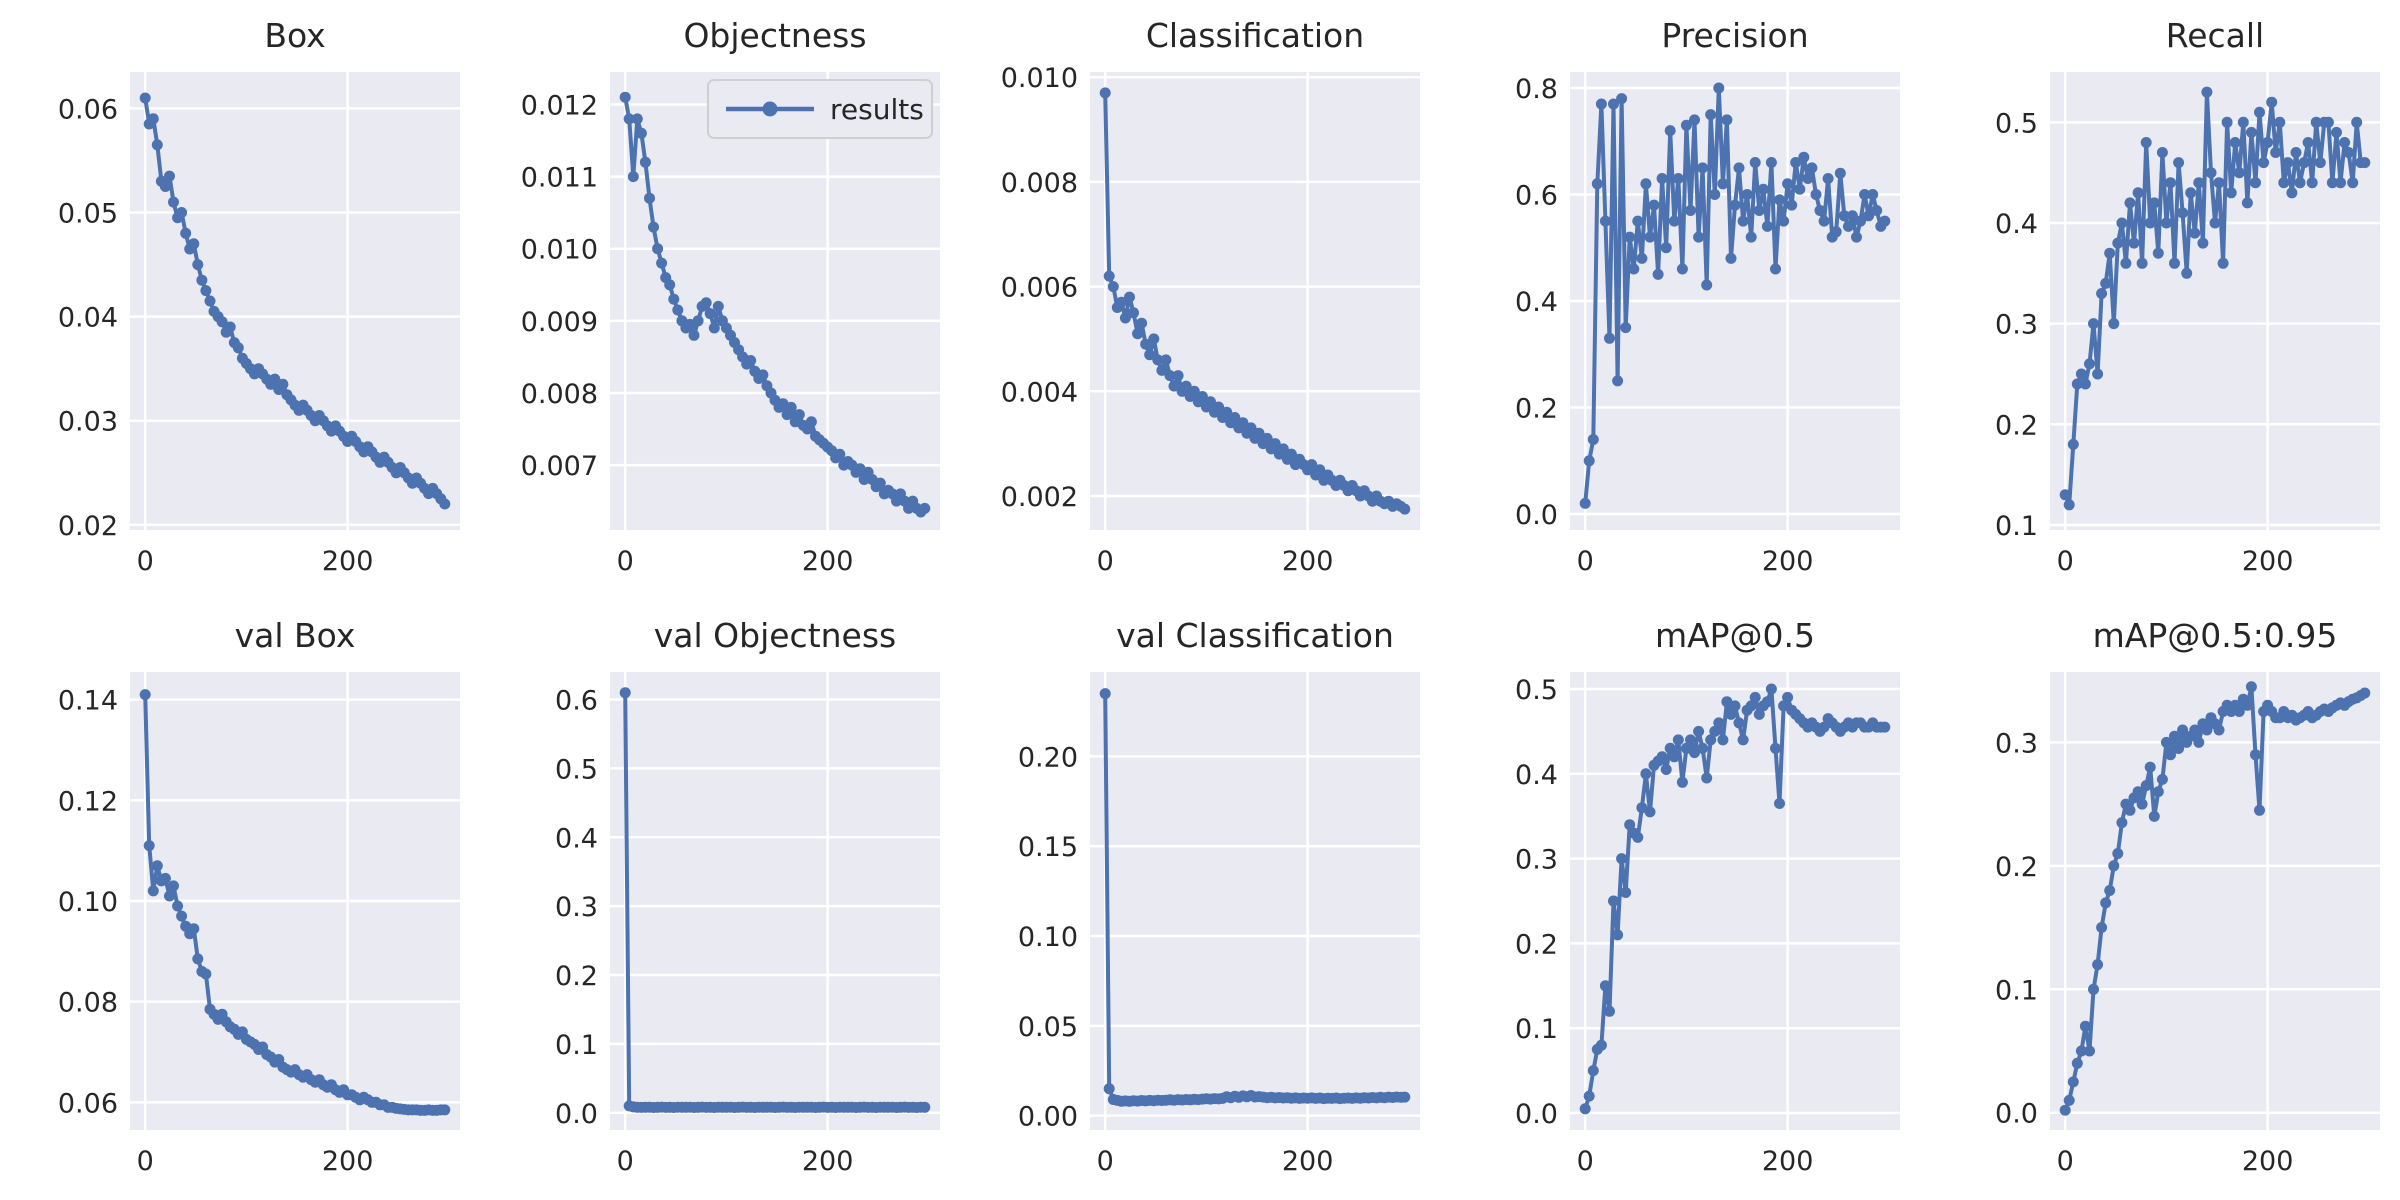 The height and width of the screenshot is (1200, 2400). What do you see at coordinates (1048, 757) in the screenshot?
I see `svg-text: 0.20` at bounding box center [1048, 757].